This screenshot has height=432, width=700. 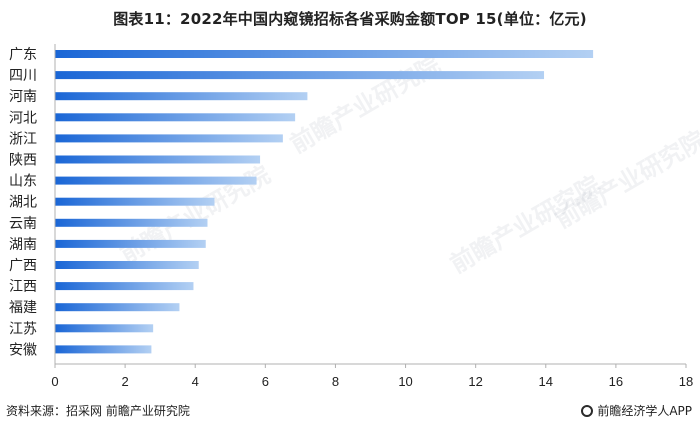 I want to click on category-label: 福建, so click(x=23, y=308).